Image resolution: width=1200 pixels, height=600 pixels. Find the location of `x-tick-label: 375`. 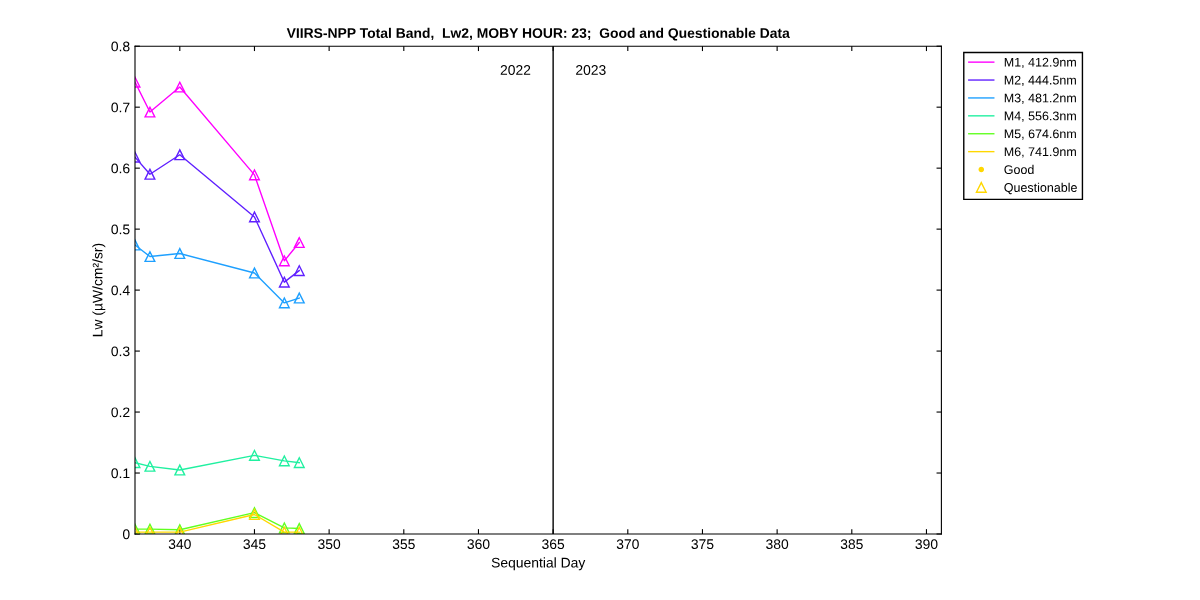

x-tick-label: 375 is located at coordinates (702, 544).